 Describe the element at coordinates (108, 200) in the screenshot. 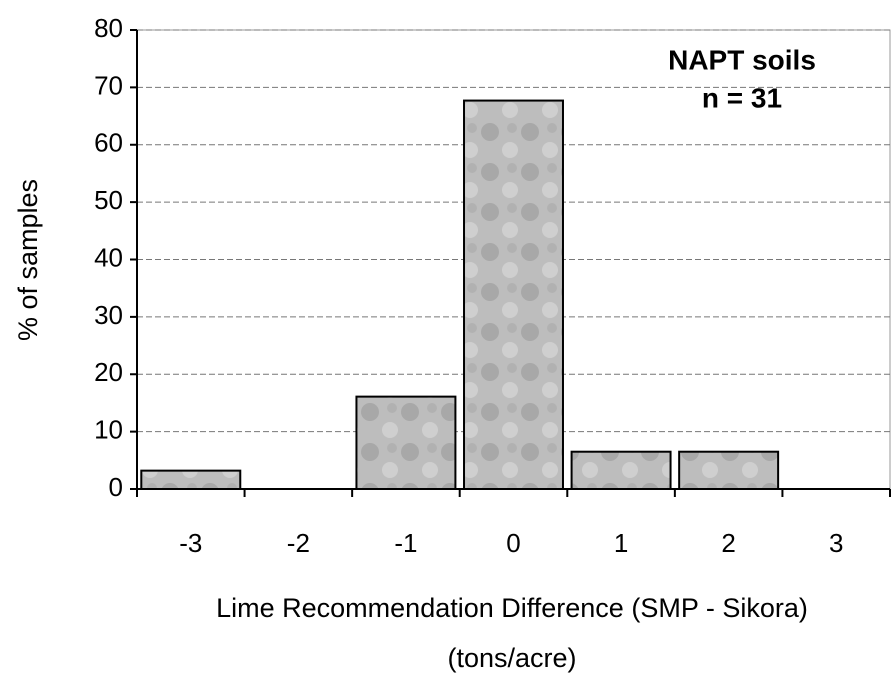

I see `y-tick-label: 50` at that location.